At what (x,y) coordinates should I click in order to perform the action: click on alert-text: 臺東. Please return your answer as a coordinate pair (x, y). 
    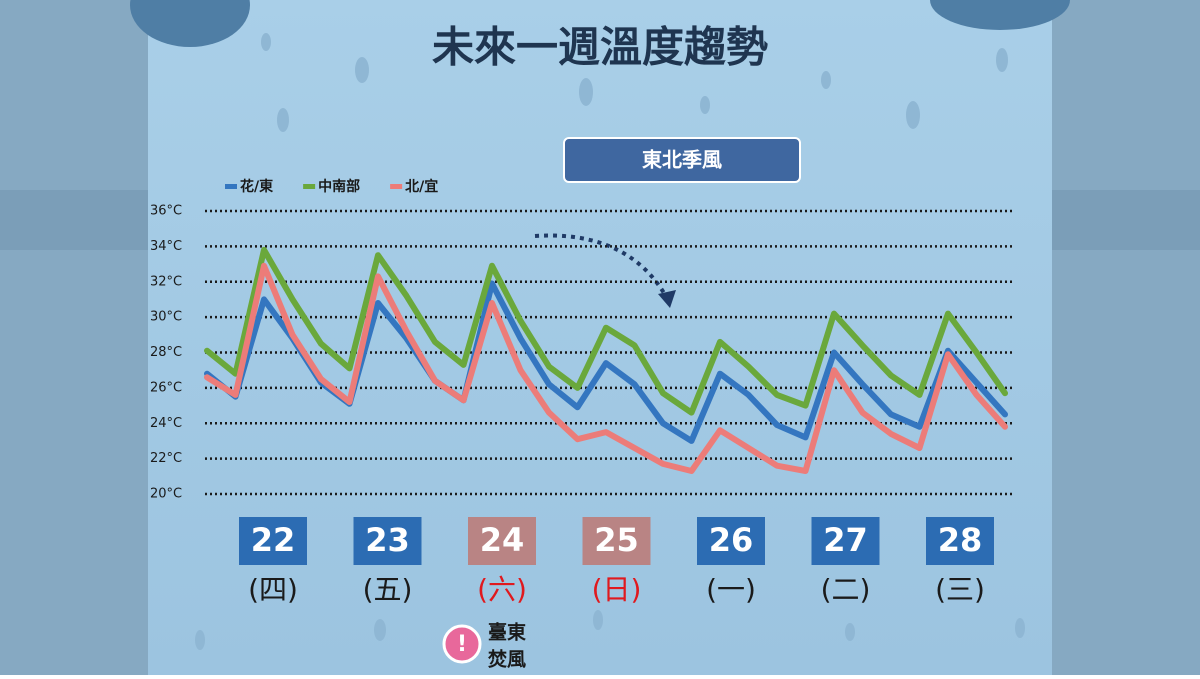
    Looking at the image, I should click on (507, 632).